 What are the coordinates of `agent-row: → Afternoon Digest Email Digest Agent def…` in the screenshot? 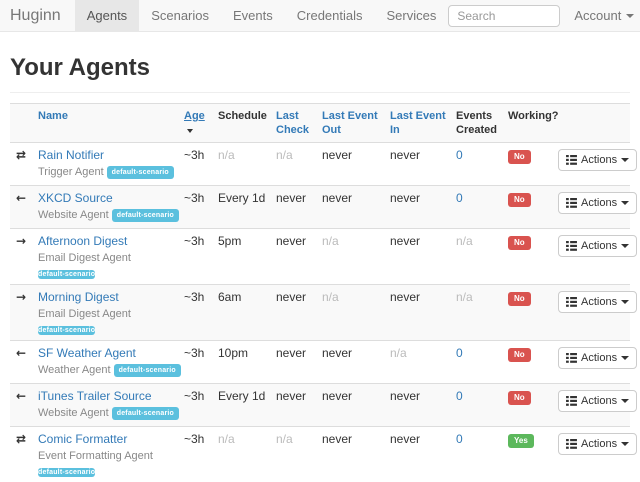 It's located at (320, 257).